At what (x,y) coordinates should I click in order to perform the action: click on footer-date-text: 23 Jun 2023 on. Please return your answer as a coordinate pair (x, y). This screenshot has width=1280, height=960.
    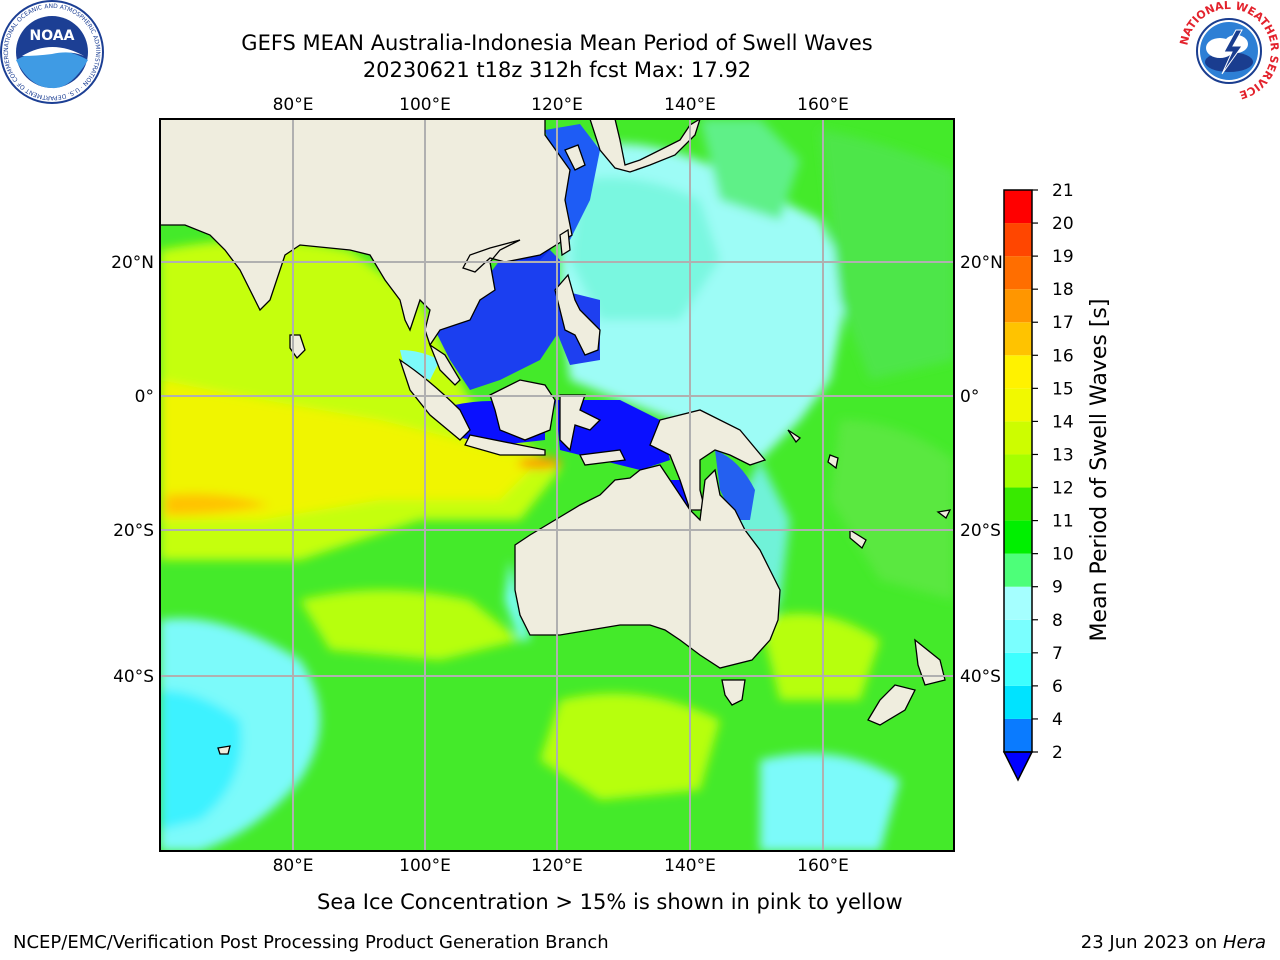
    Looking at the image, I should click on (1151, 942).